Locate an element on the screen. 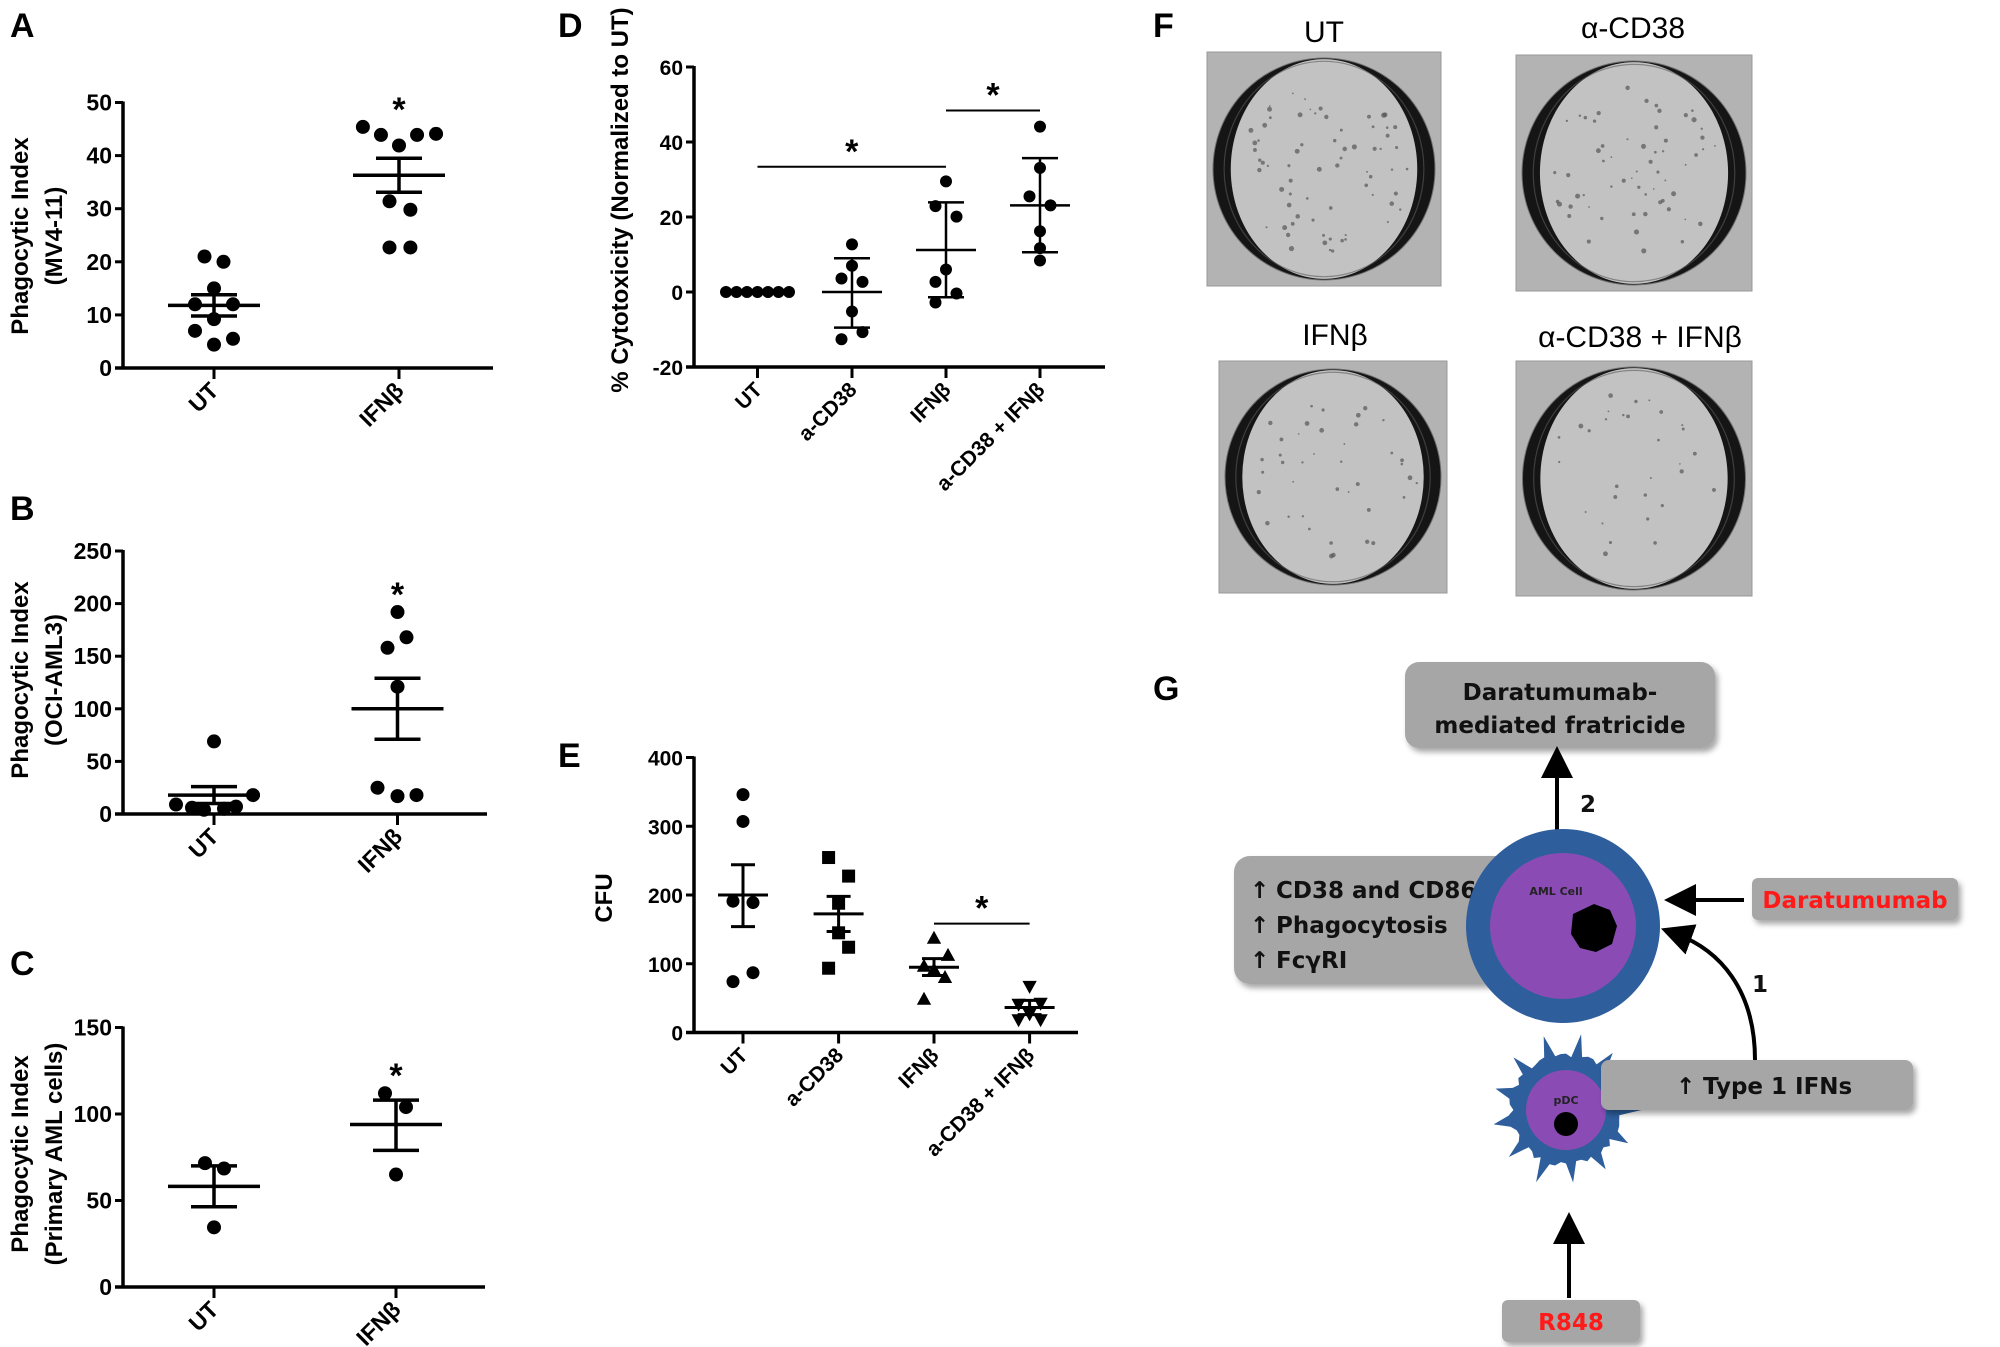  effect-fcgri: FcγRI is located at coordinates (1311, 961).